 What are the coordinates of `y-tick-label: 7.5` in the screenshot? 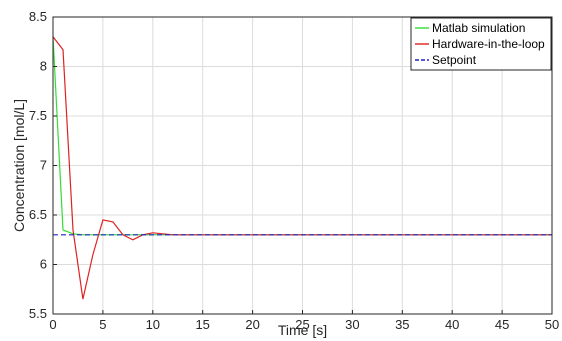 It's located at (38, 115).